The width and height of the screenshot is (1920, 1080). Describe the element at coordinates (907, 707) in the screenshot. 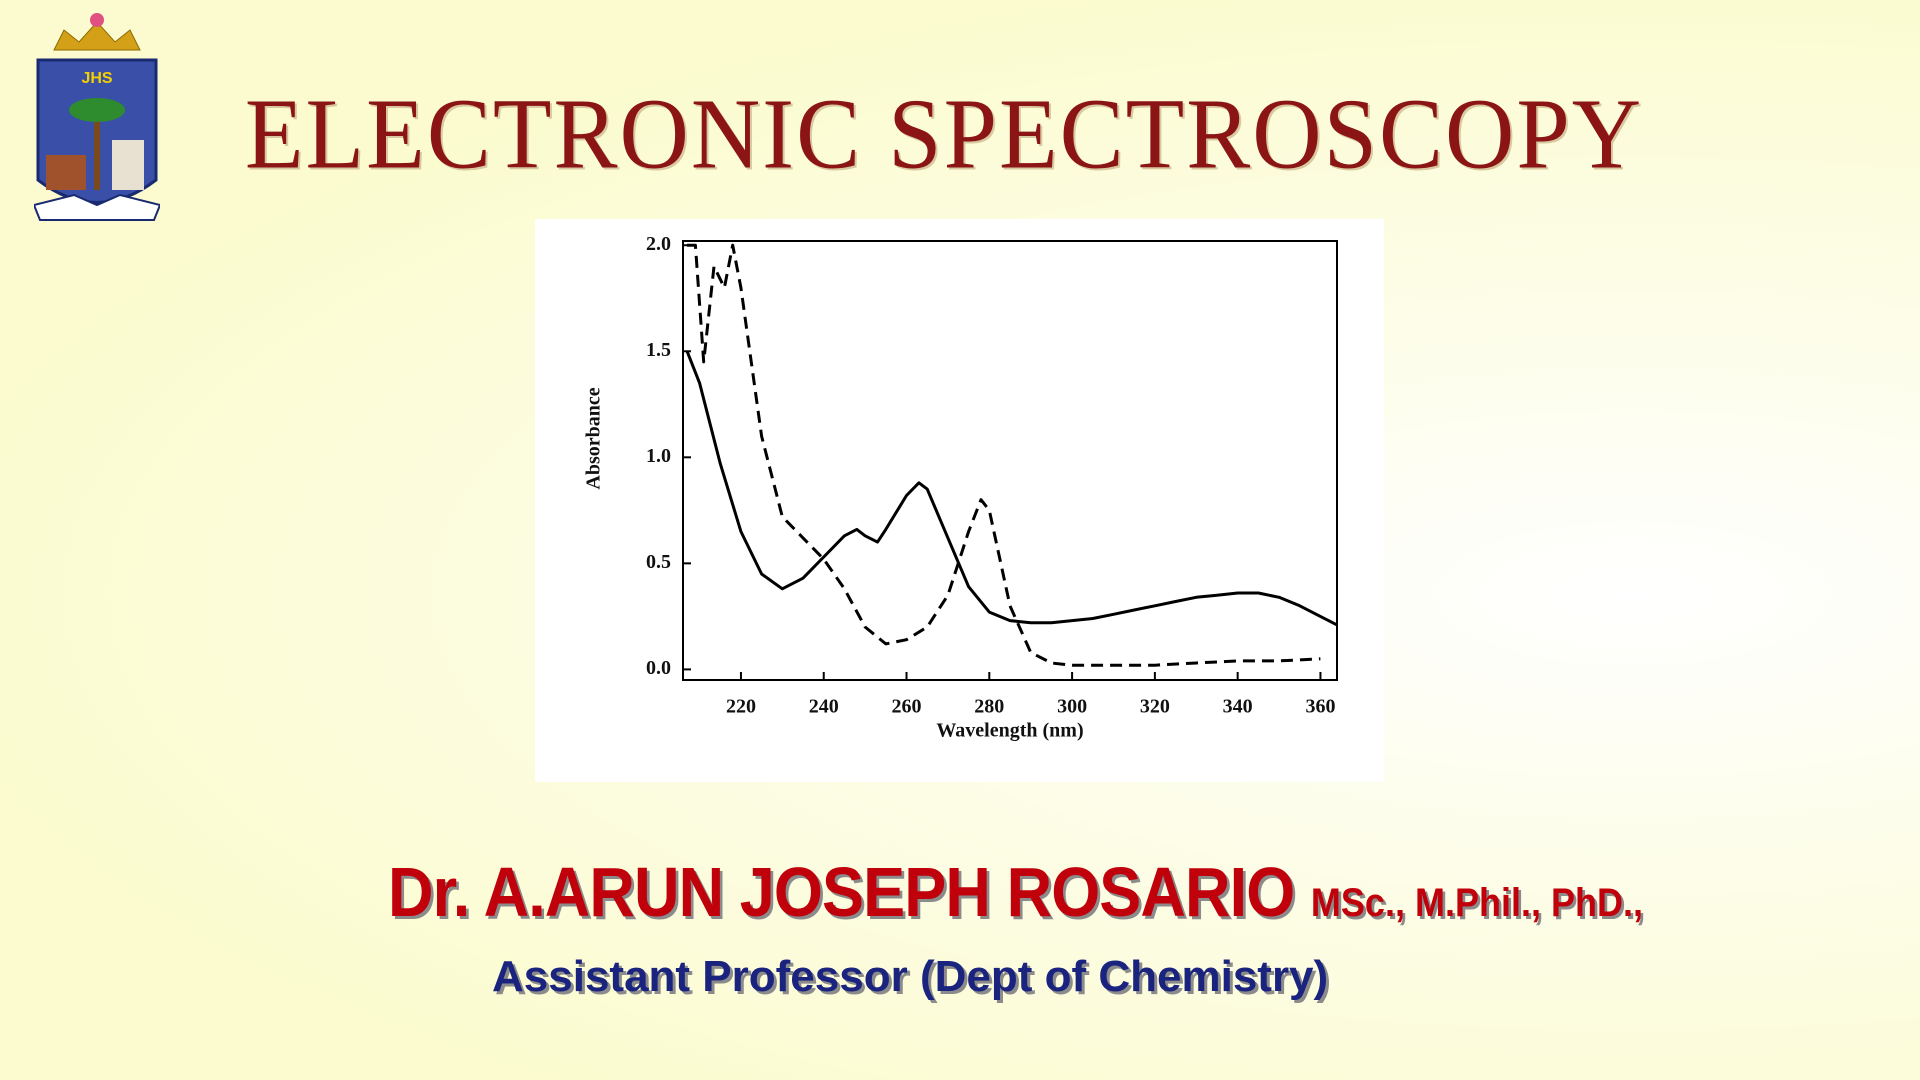

I see `x-tick-label: 260` at that location.